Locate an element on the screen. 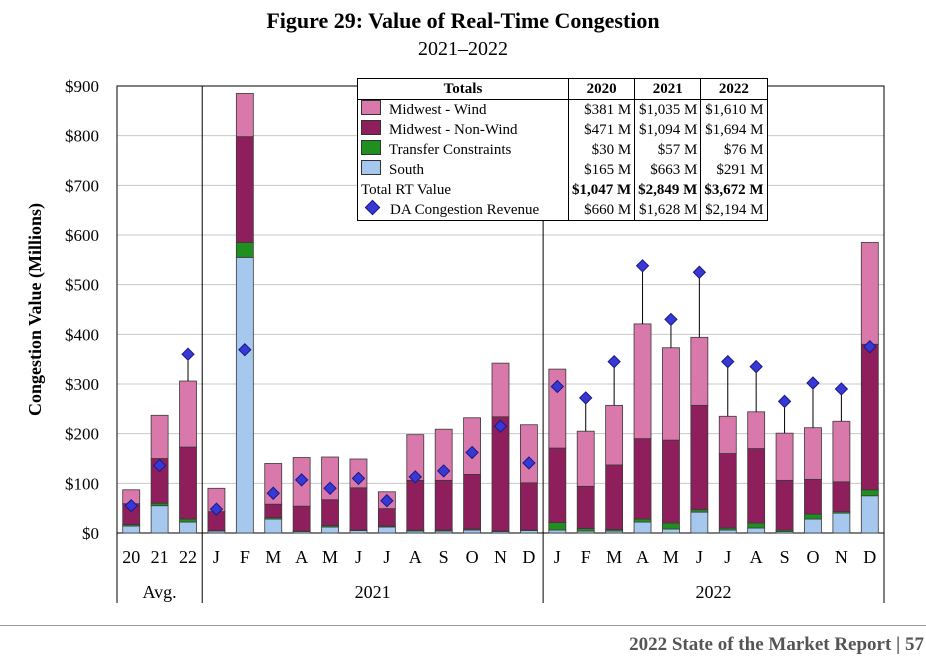  legend-value: $76 M is located at coordinates (734, 150).